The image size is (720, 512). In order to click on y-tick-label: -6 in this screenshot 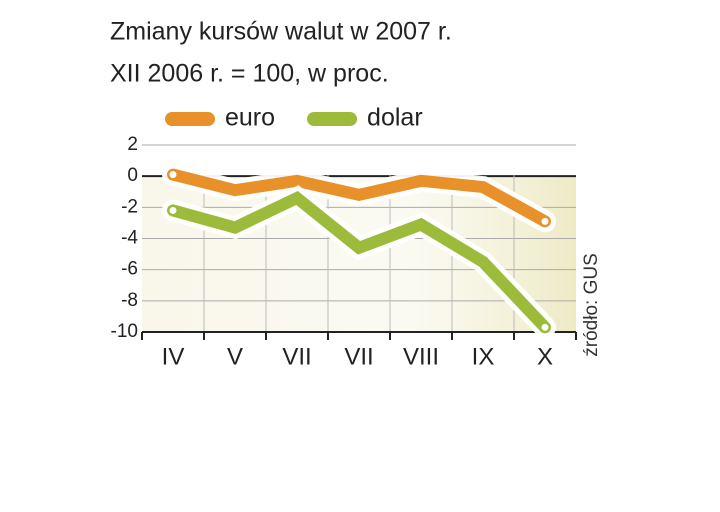, I will do `click(129, 269)`.